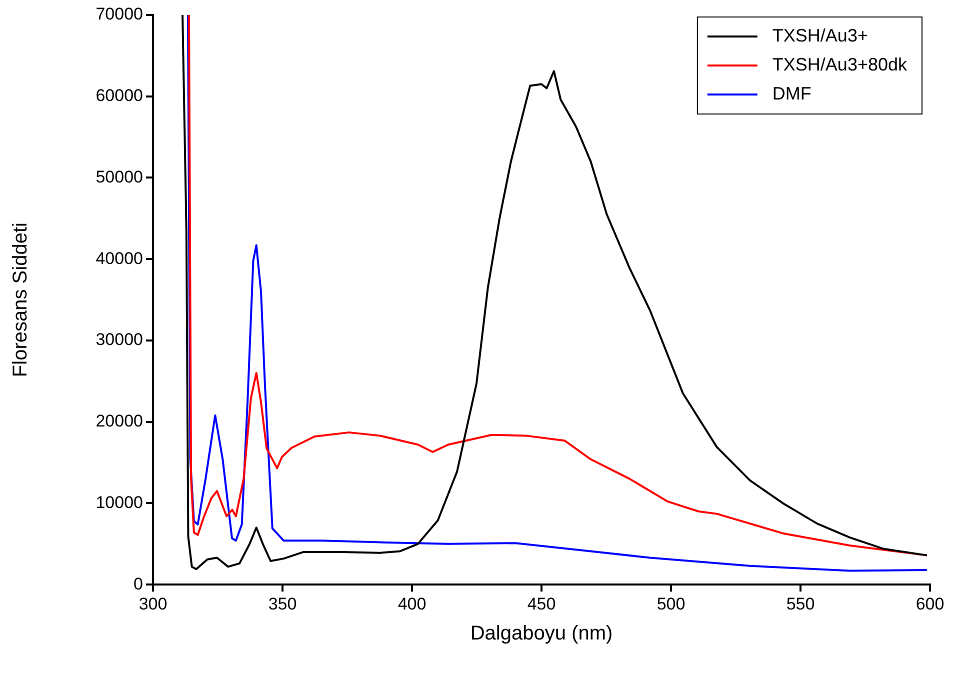 This screenshot has width=965, height=677. What do you see at coordinates (119, 502) in the screenshot?
I see `y-tick-label: 10000` at bounding box center [119, 502].